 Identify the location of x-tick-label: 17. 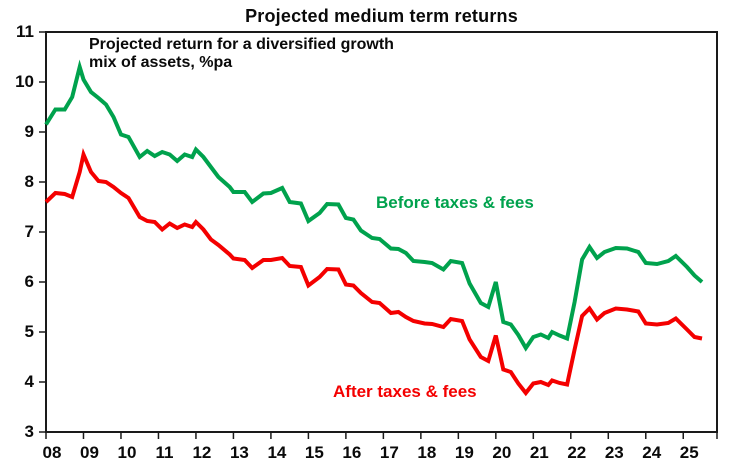
(389, 452).